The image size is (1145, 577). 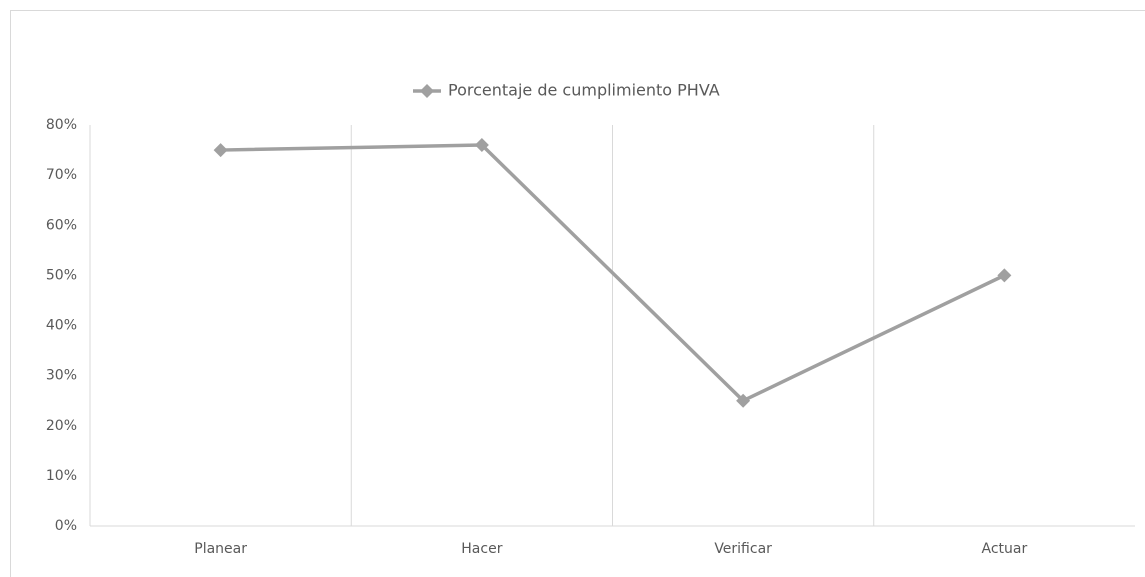 What do you see at coordinates (1005, 549) in the screenshot?
I see `x-tick-label: Actuar` at bounding box center [1005, 549].